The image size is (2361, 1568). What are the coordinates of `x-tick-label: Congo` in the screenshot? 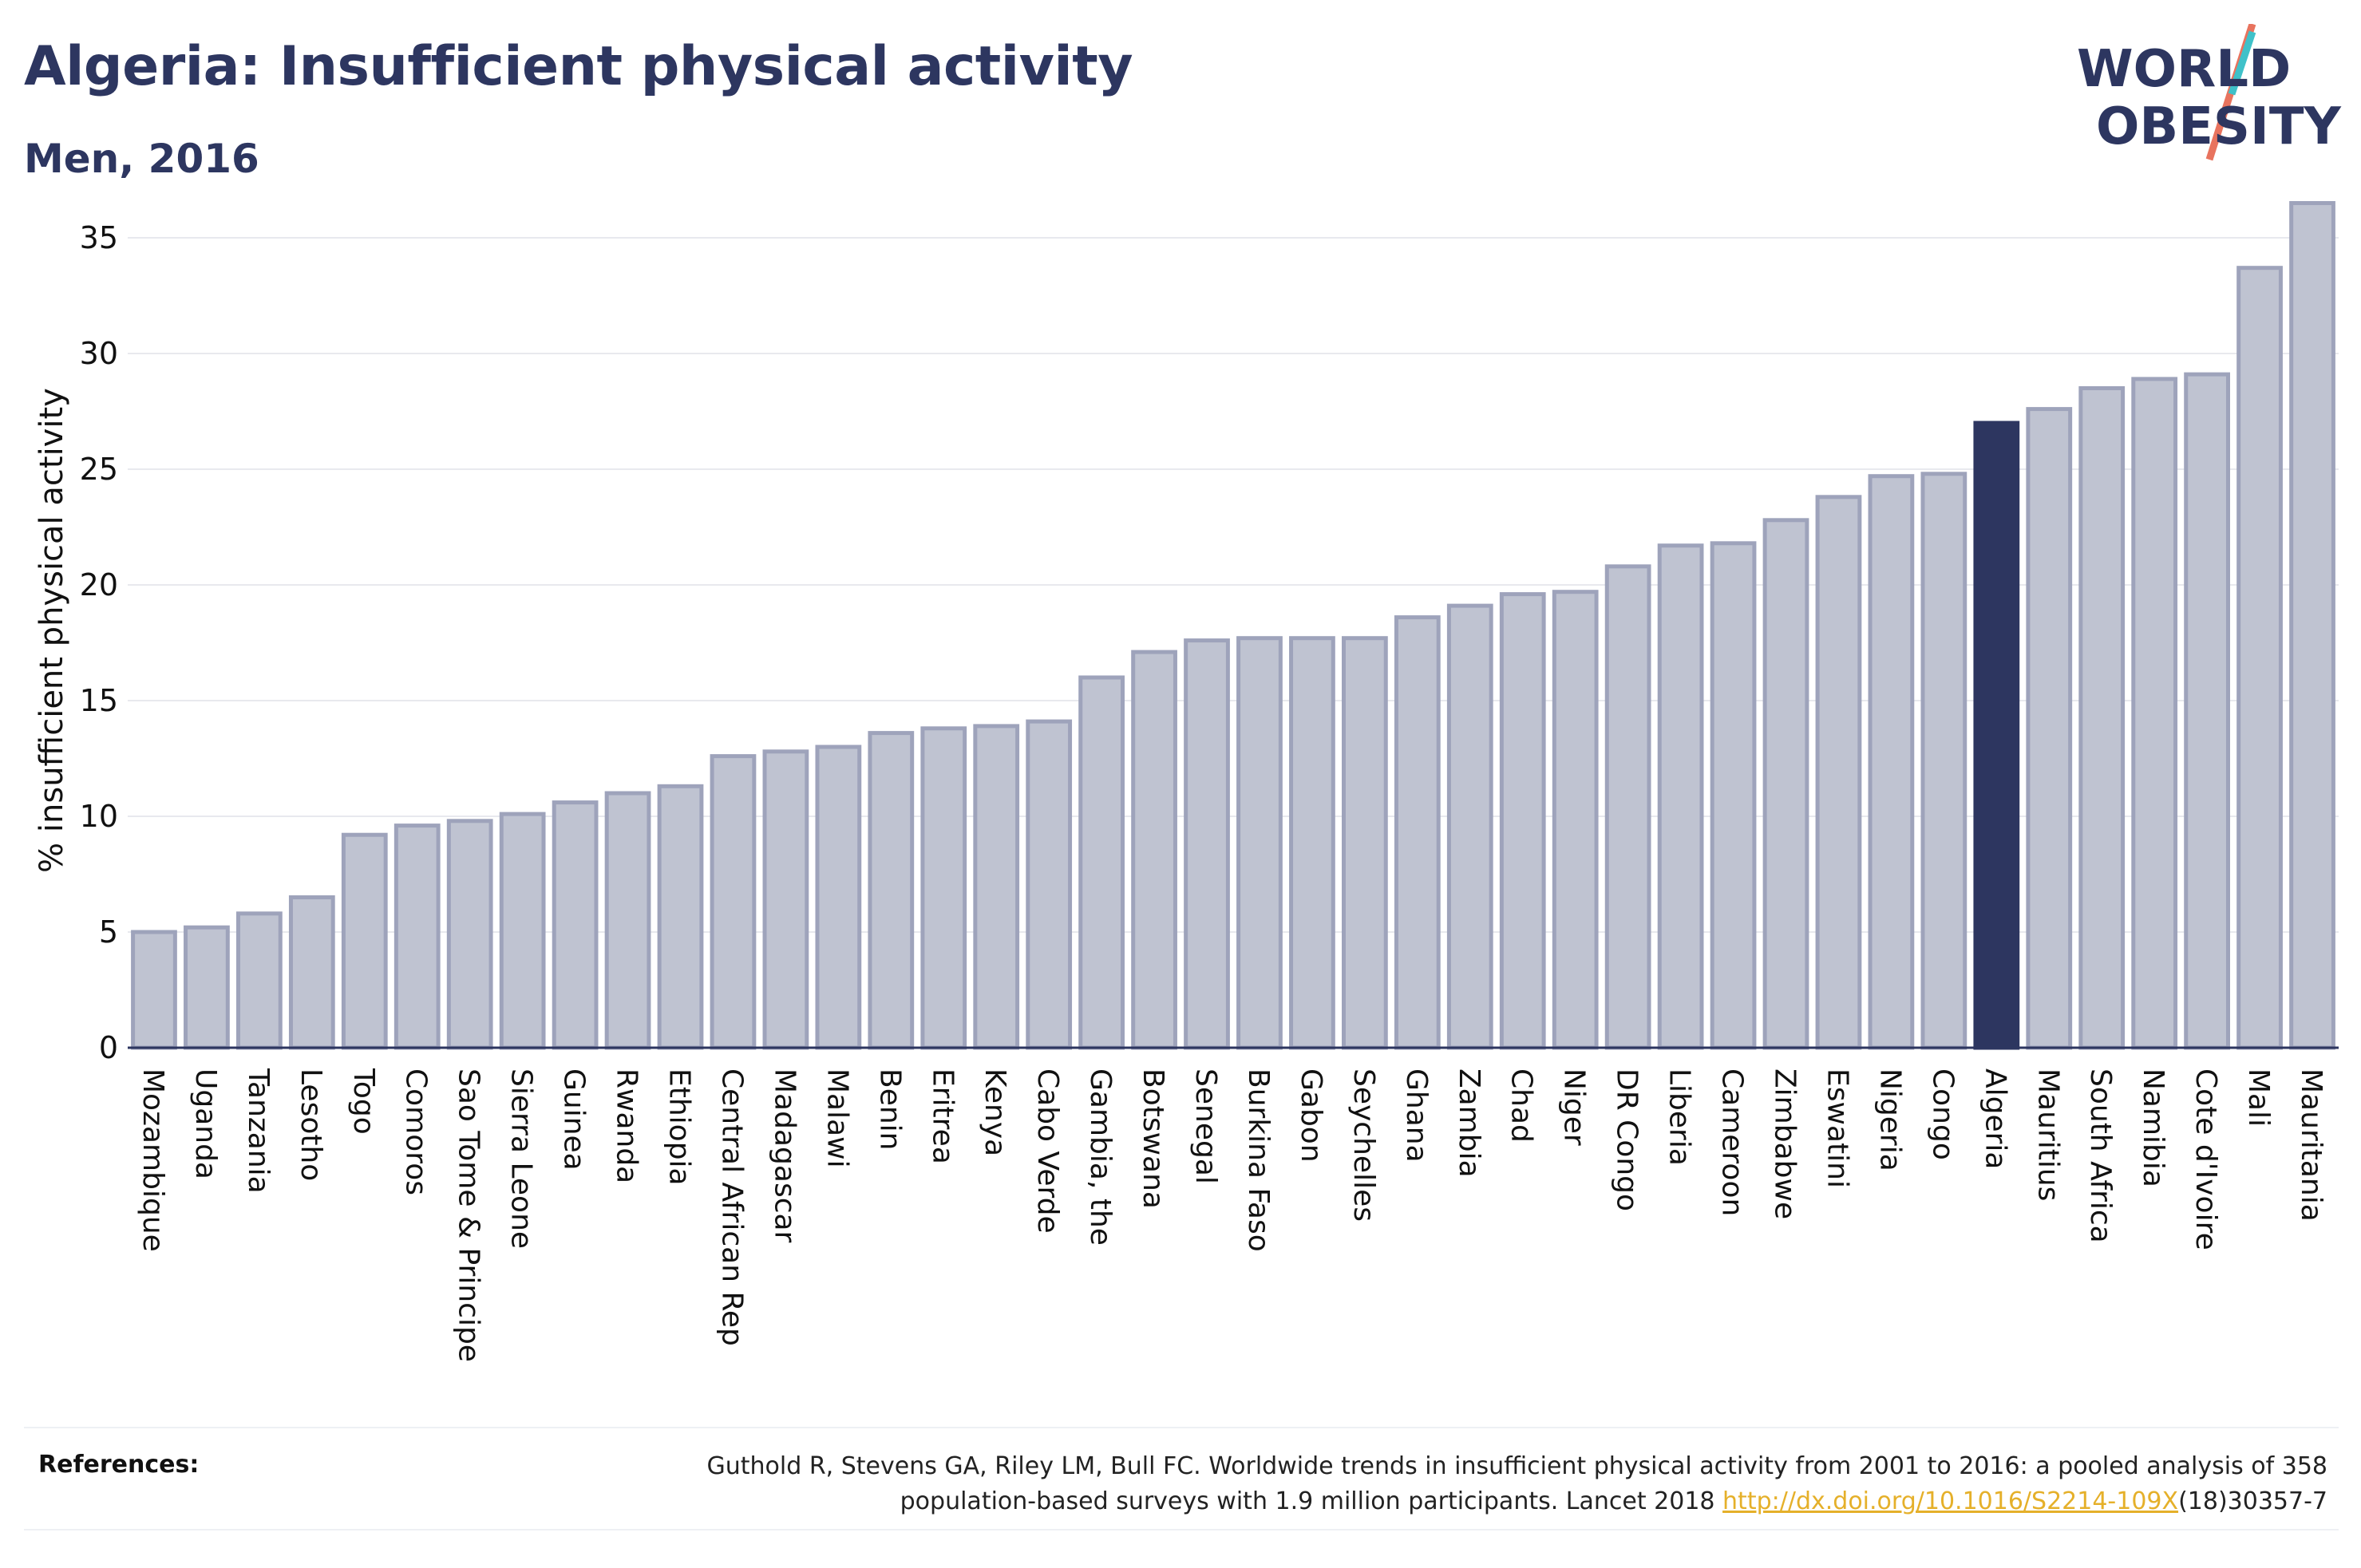 It's located at (1942, 1114).